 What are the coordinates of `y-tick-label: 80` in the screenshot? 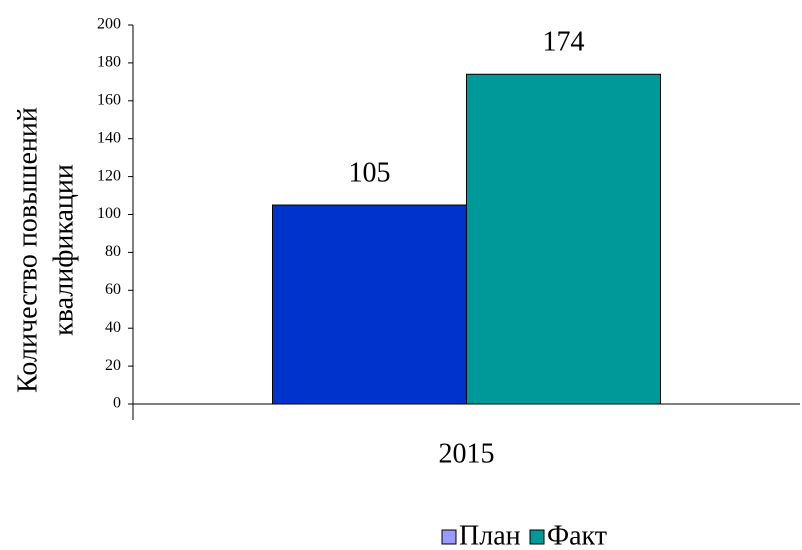 It's located at (113, 251).